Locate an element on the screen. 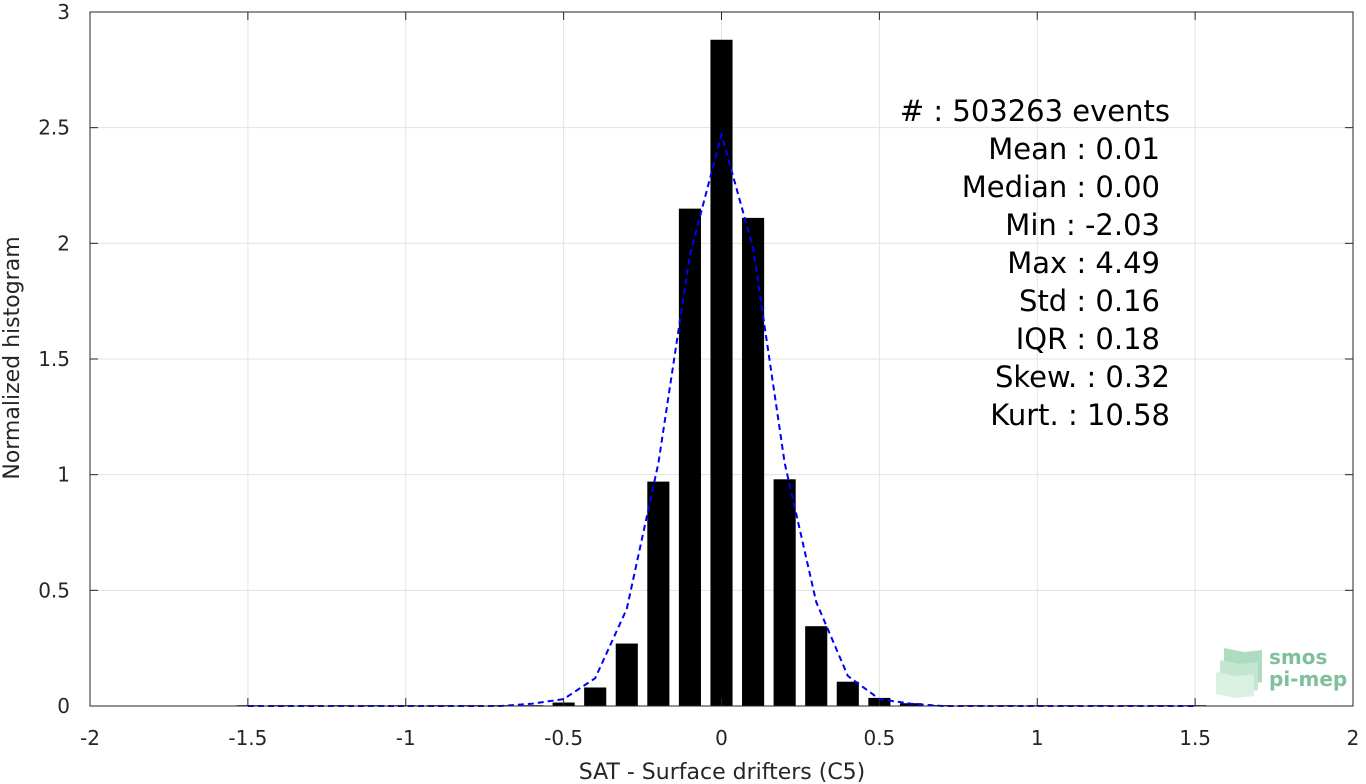 The image size is (1366, 784). y-tick-label: 0 is located at coordinates (63, 706).